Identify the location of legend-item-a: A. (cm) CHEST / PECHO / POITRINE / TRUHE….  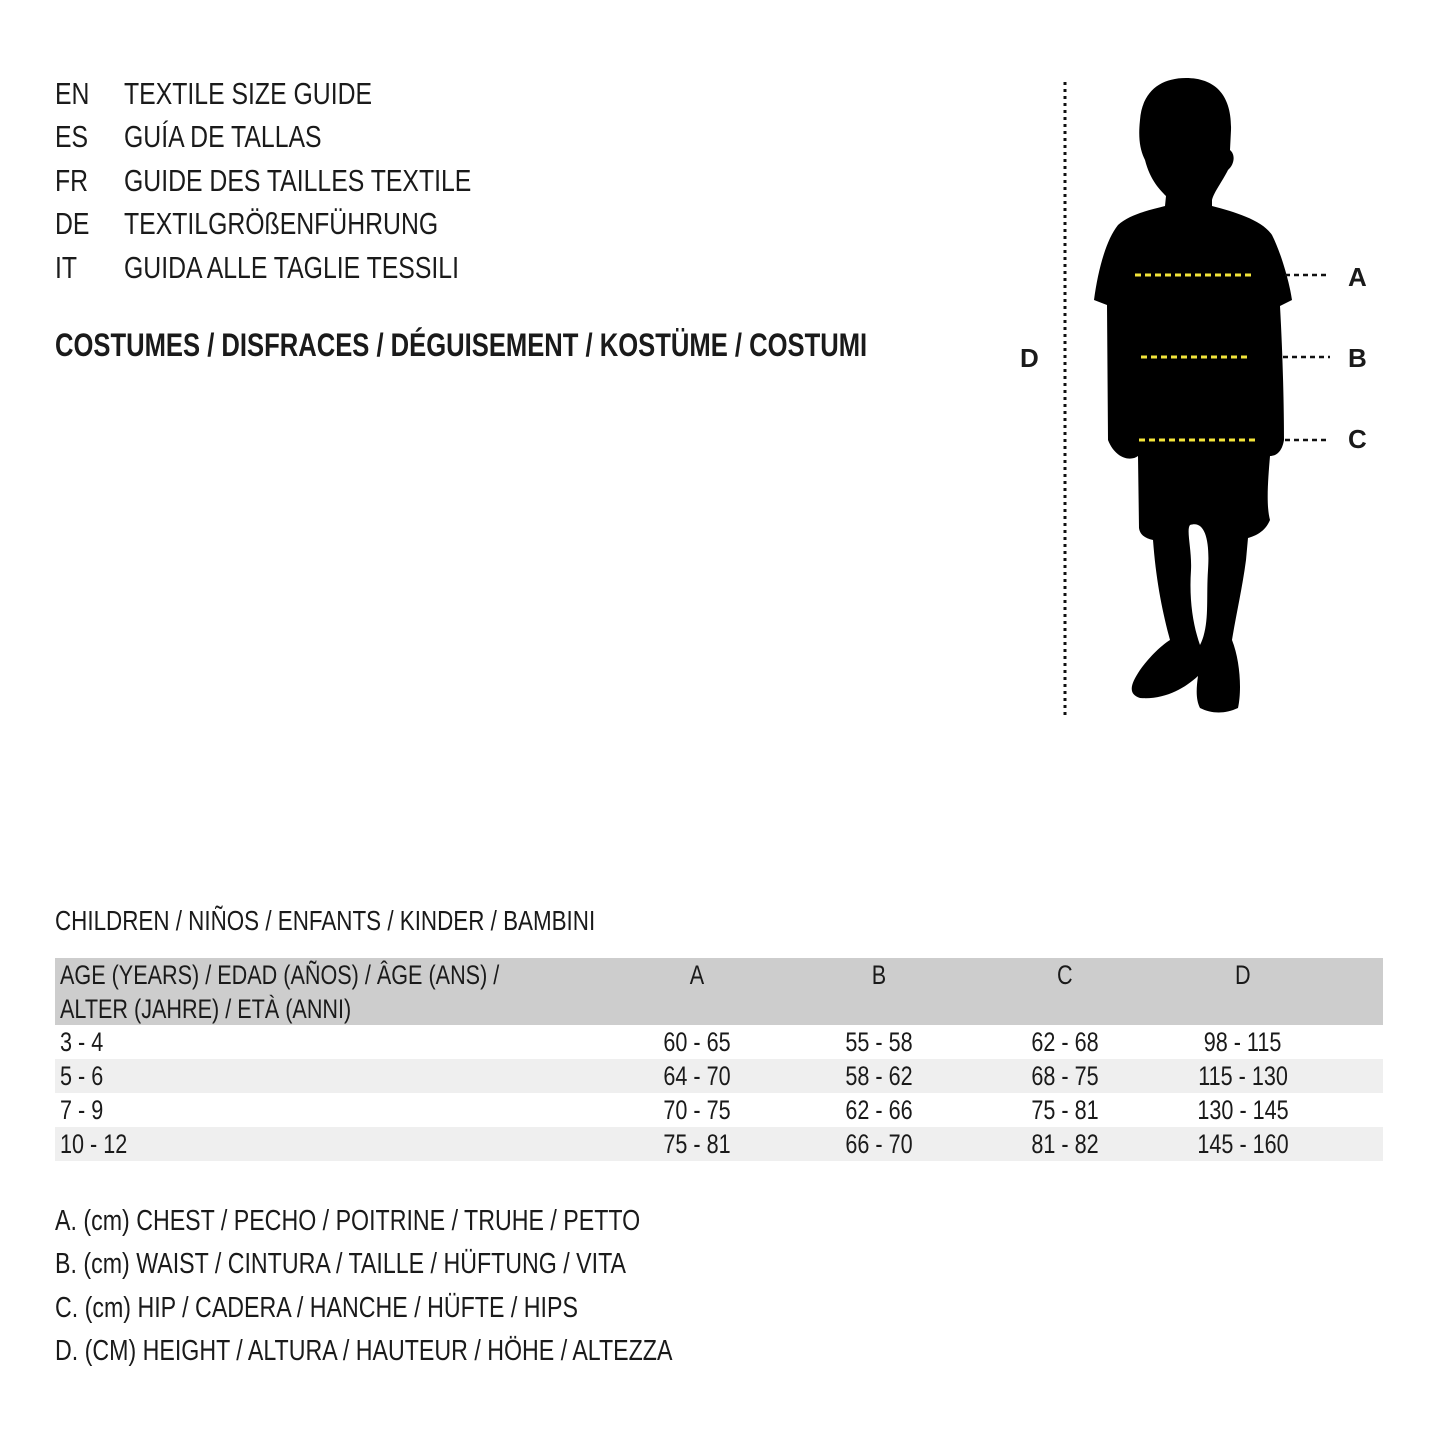
(348, 1221).